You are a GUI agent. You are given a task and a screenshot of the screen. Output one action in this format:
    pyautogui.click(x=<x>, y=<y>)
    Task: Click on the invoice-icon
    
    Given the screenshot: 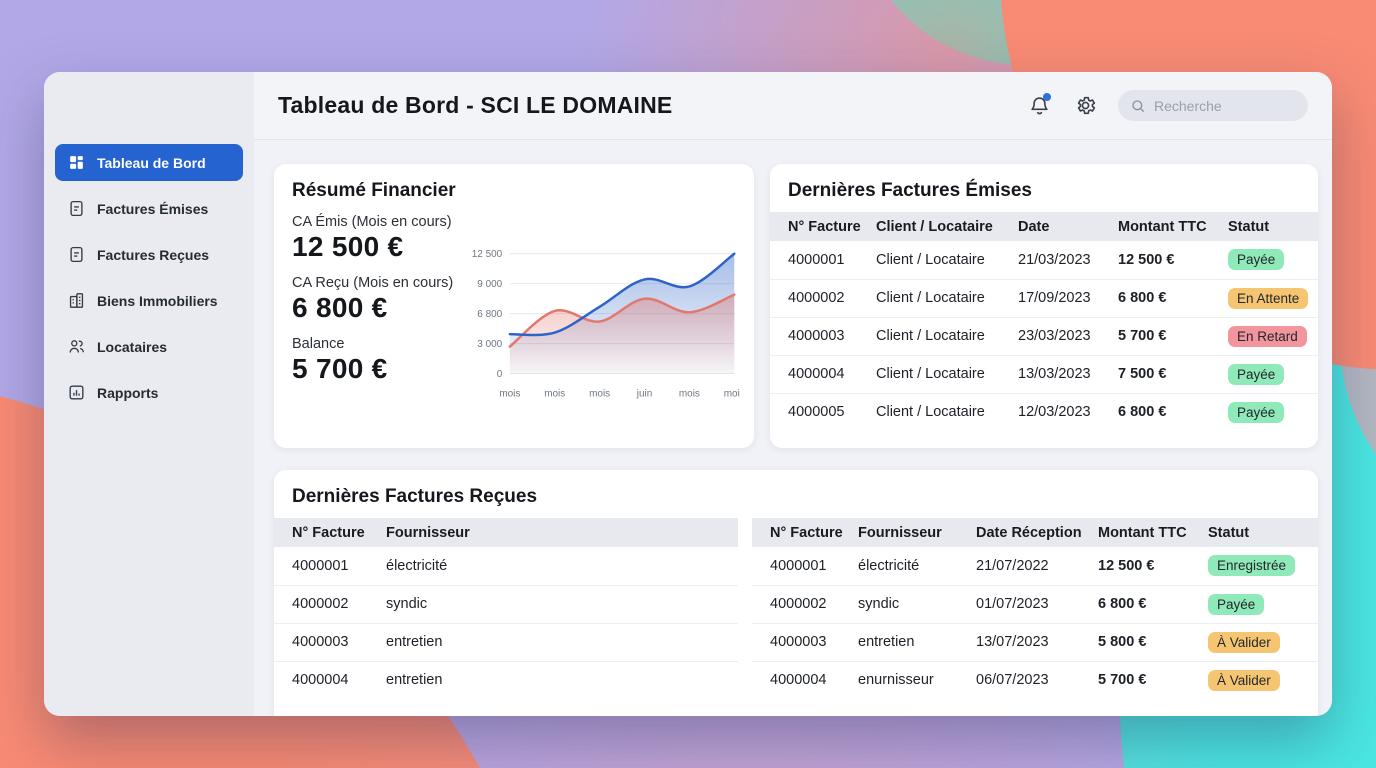 What is the action you would take?
    pyautogui.click(x=76, y=208)
    